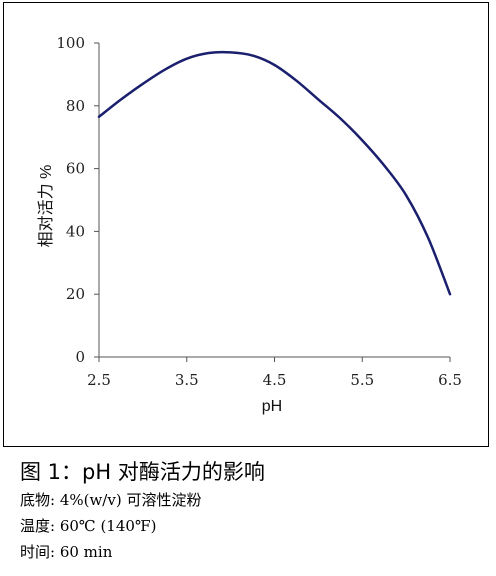 This screenshot has height=576, width=496. Describe the element at coordinates (187, 380) in the screenshot. I see `x-tick-label: 3.5` at that location.